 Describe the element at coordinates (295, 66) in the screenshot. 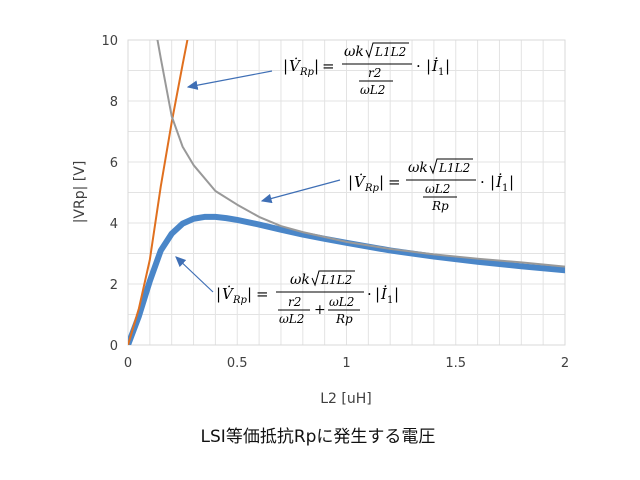

I see `eq1-v: V̇` at that location.